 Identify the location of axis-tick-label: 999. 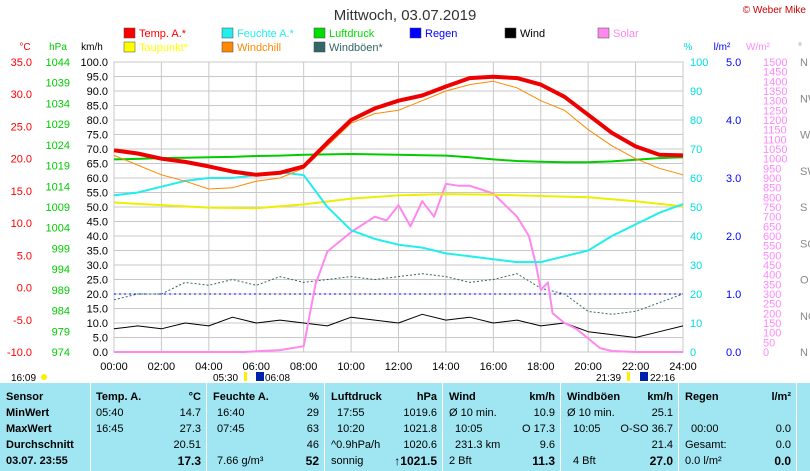
(61, 249).